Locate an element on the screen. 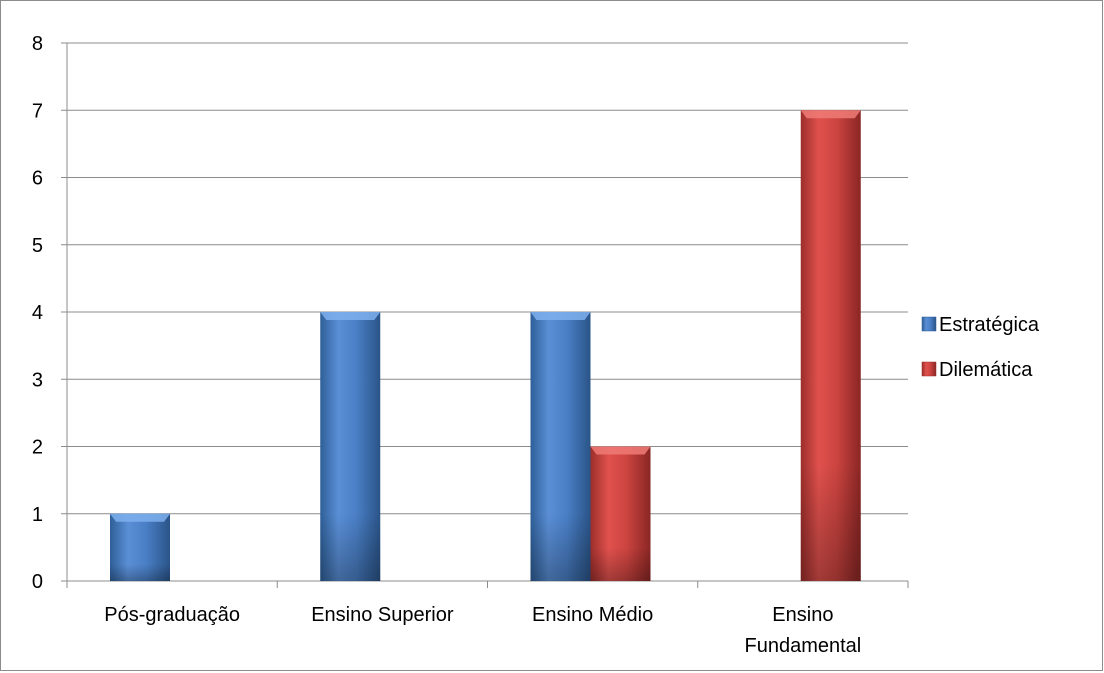 The image size is (1104, 673). y-tick-label: 6 is located at coordinates (37, 179).